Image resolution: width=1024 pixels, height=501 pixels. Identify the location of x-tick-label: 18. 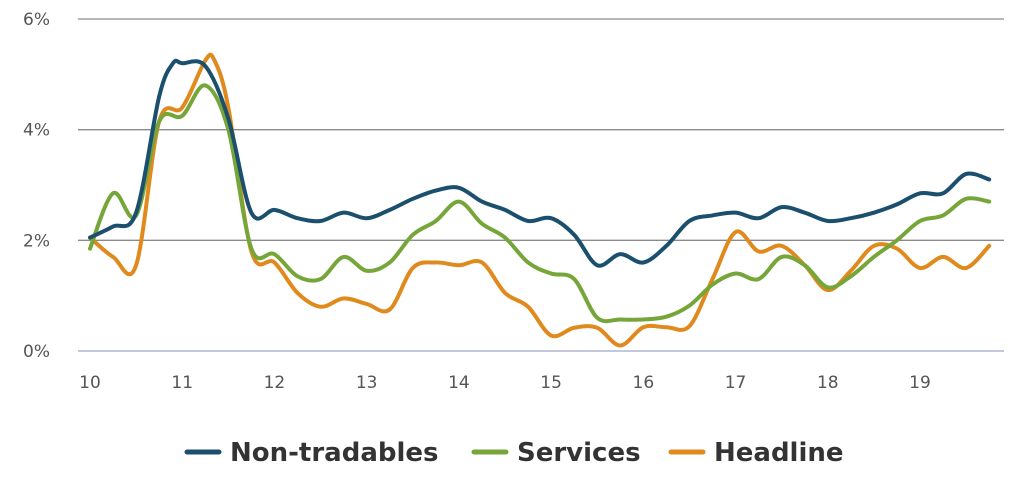
(828, 383).